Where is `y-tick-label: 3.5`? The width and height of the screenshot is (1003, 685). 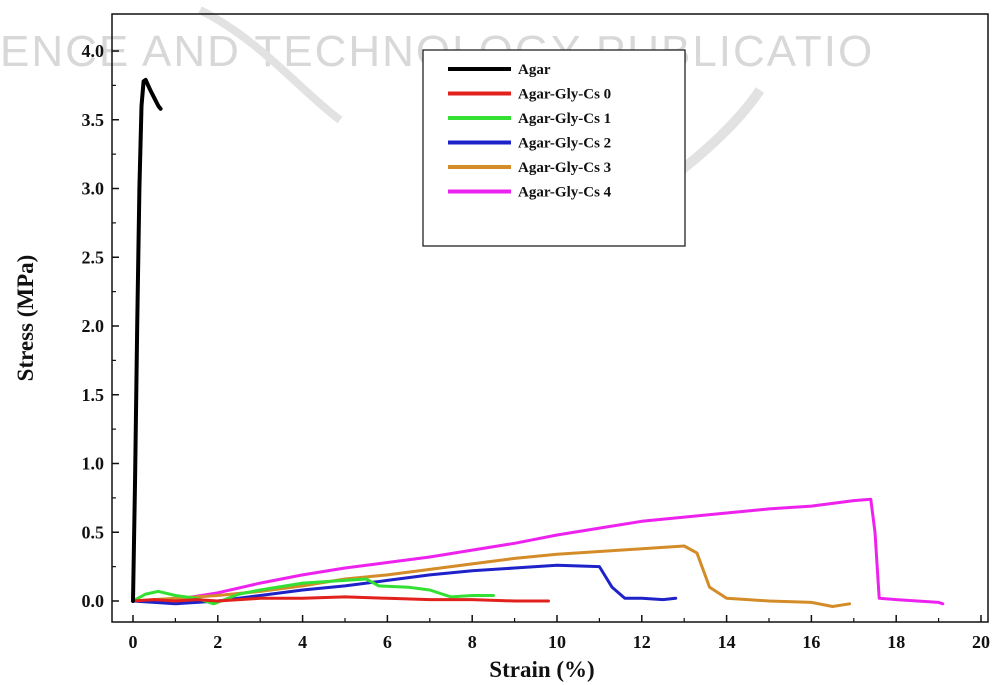 y-tick-label: 3.5 is located at coordinates (93, 120).